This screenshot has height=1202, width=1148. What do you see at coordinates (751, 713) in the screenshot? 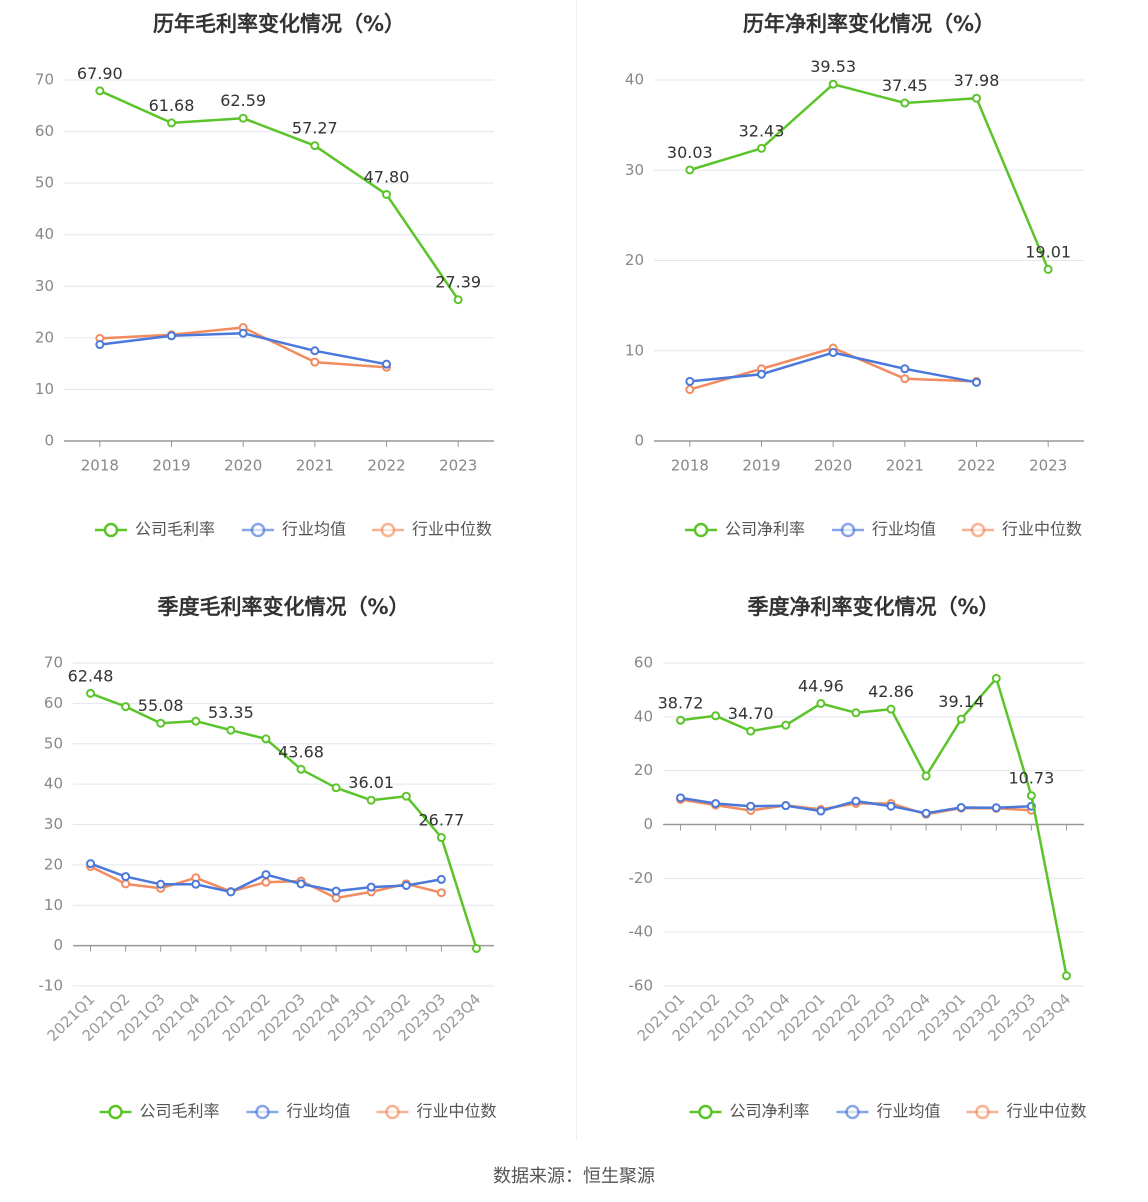
I see `data-label: 34.70` at bounding box center [751, 713].